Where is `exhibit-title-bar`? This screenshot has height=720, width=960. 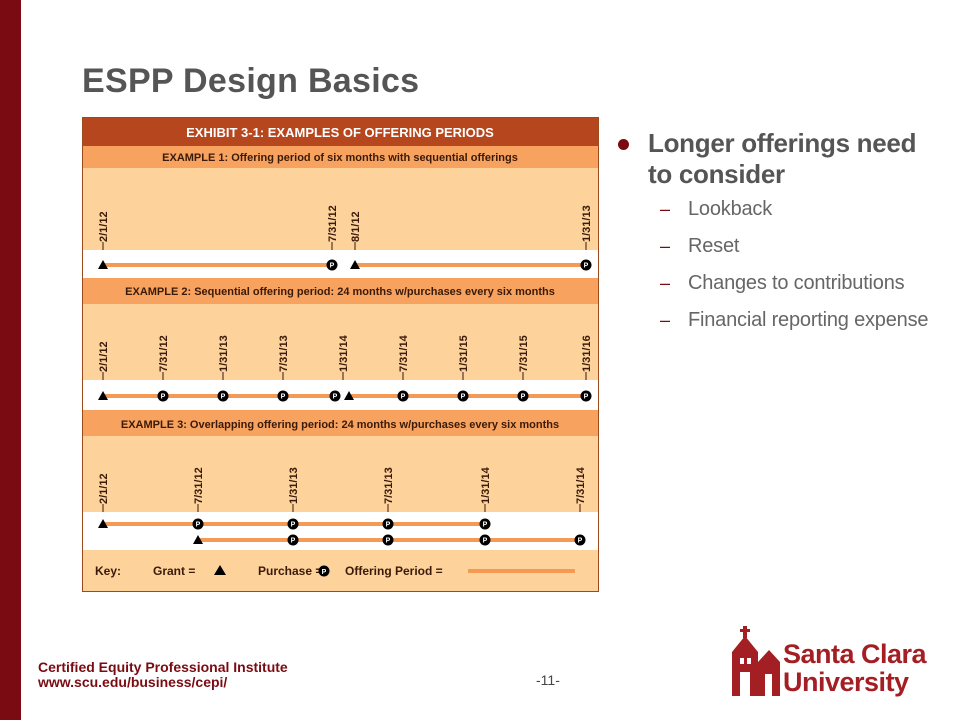
exhibit-title-bar is located at coordinates (340, 132).